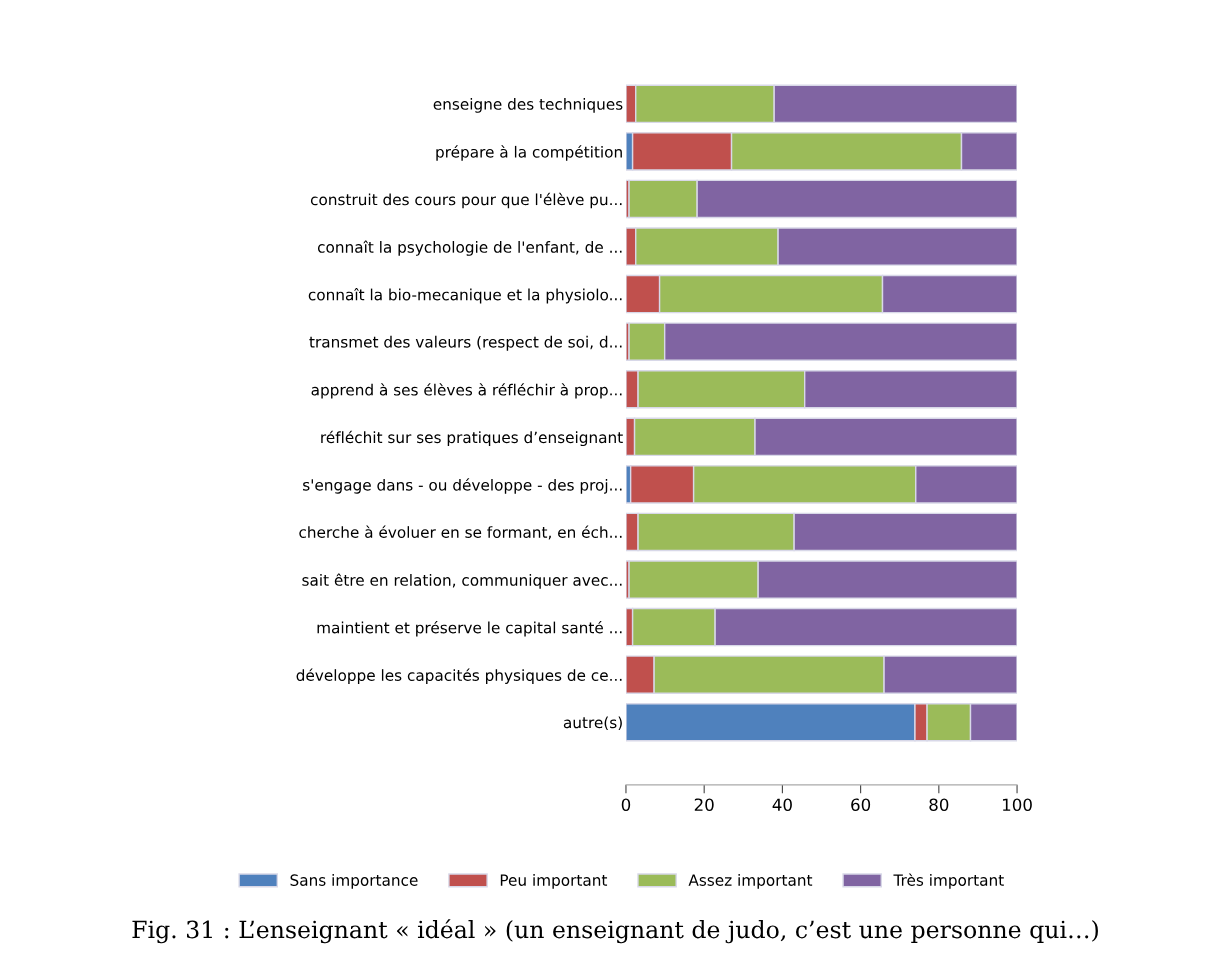 The width and height of the screenshot is (1231, 963). What do you see at coordinates (554, 881) in the screenshot?
I see `legend-label: Peu important` at bounding box center [554, 881].